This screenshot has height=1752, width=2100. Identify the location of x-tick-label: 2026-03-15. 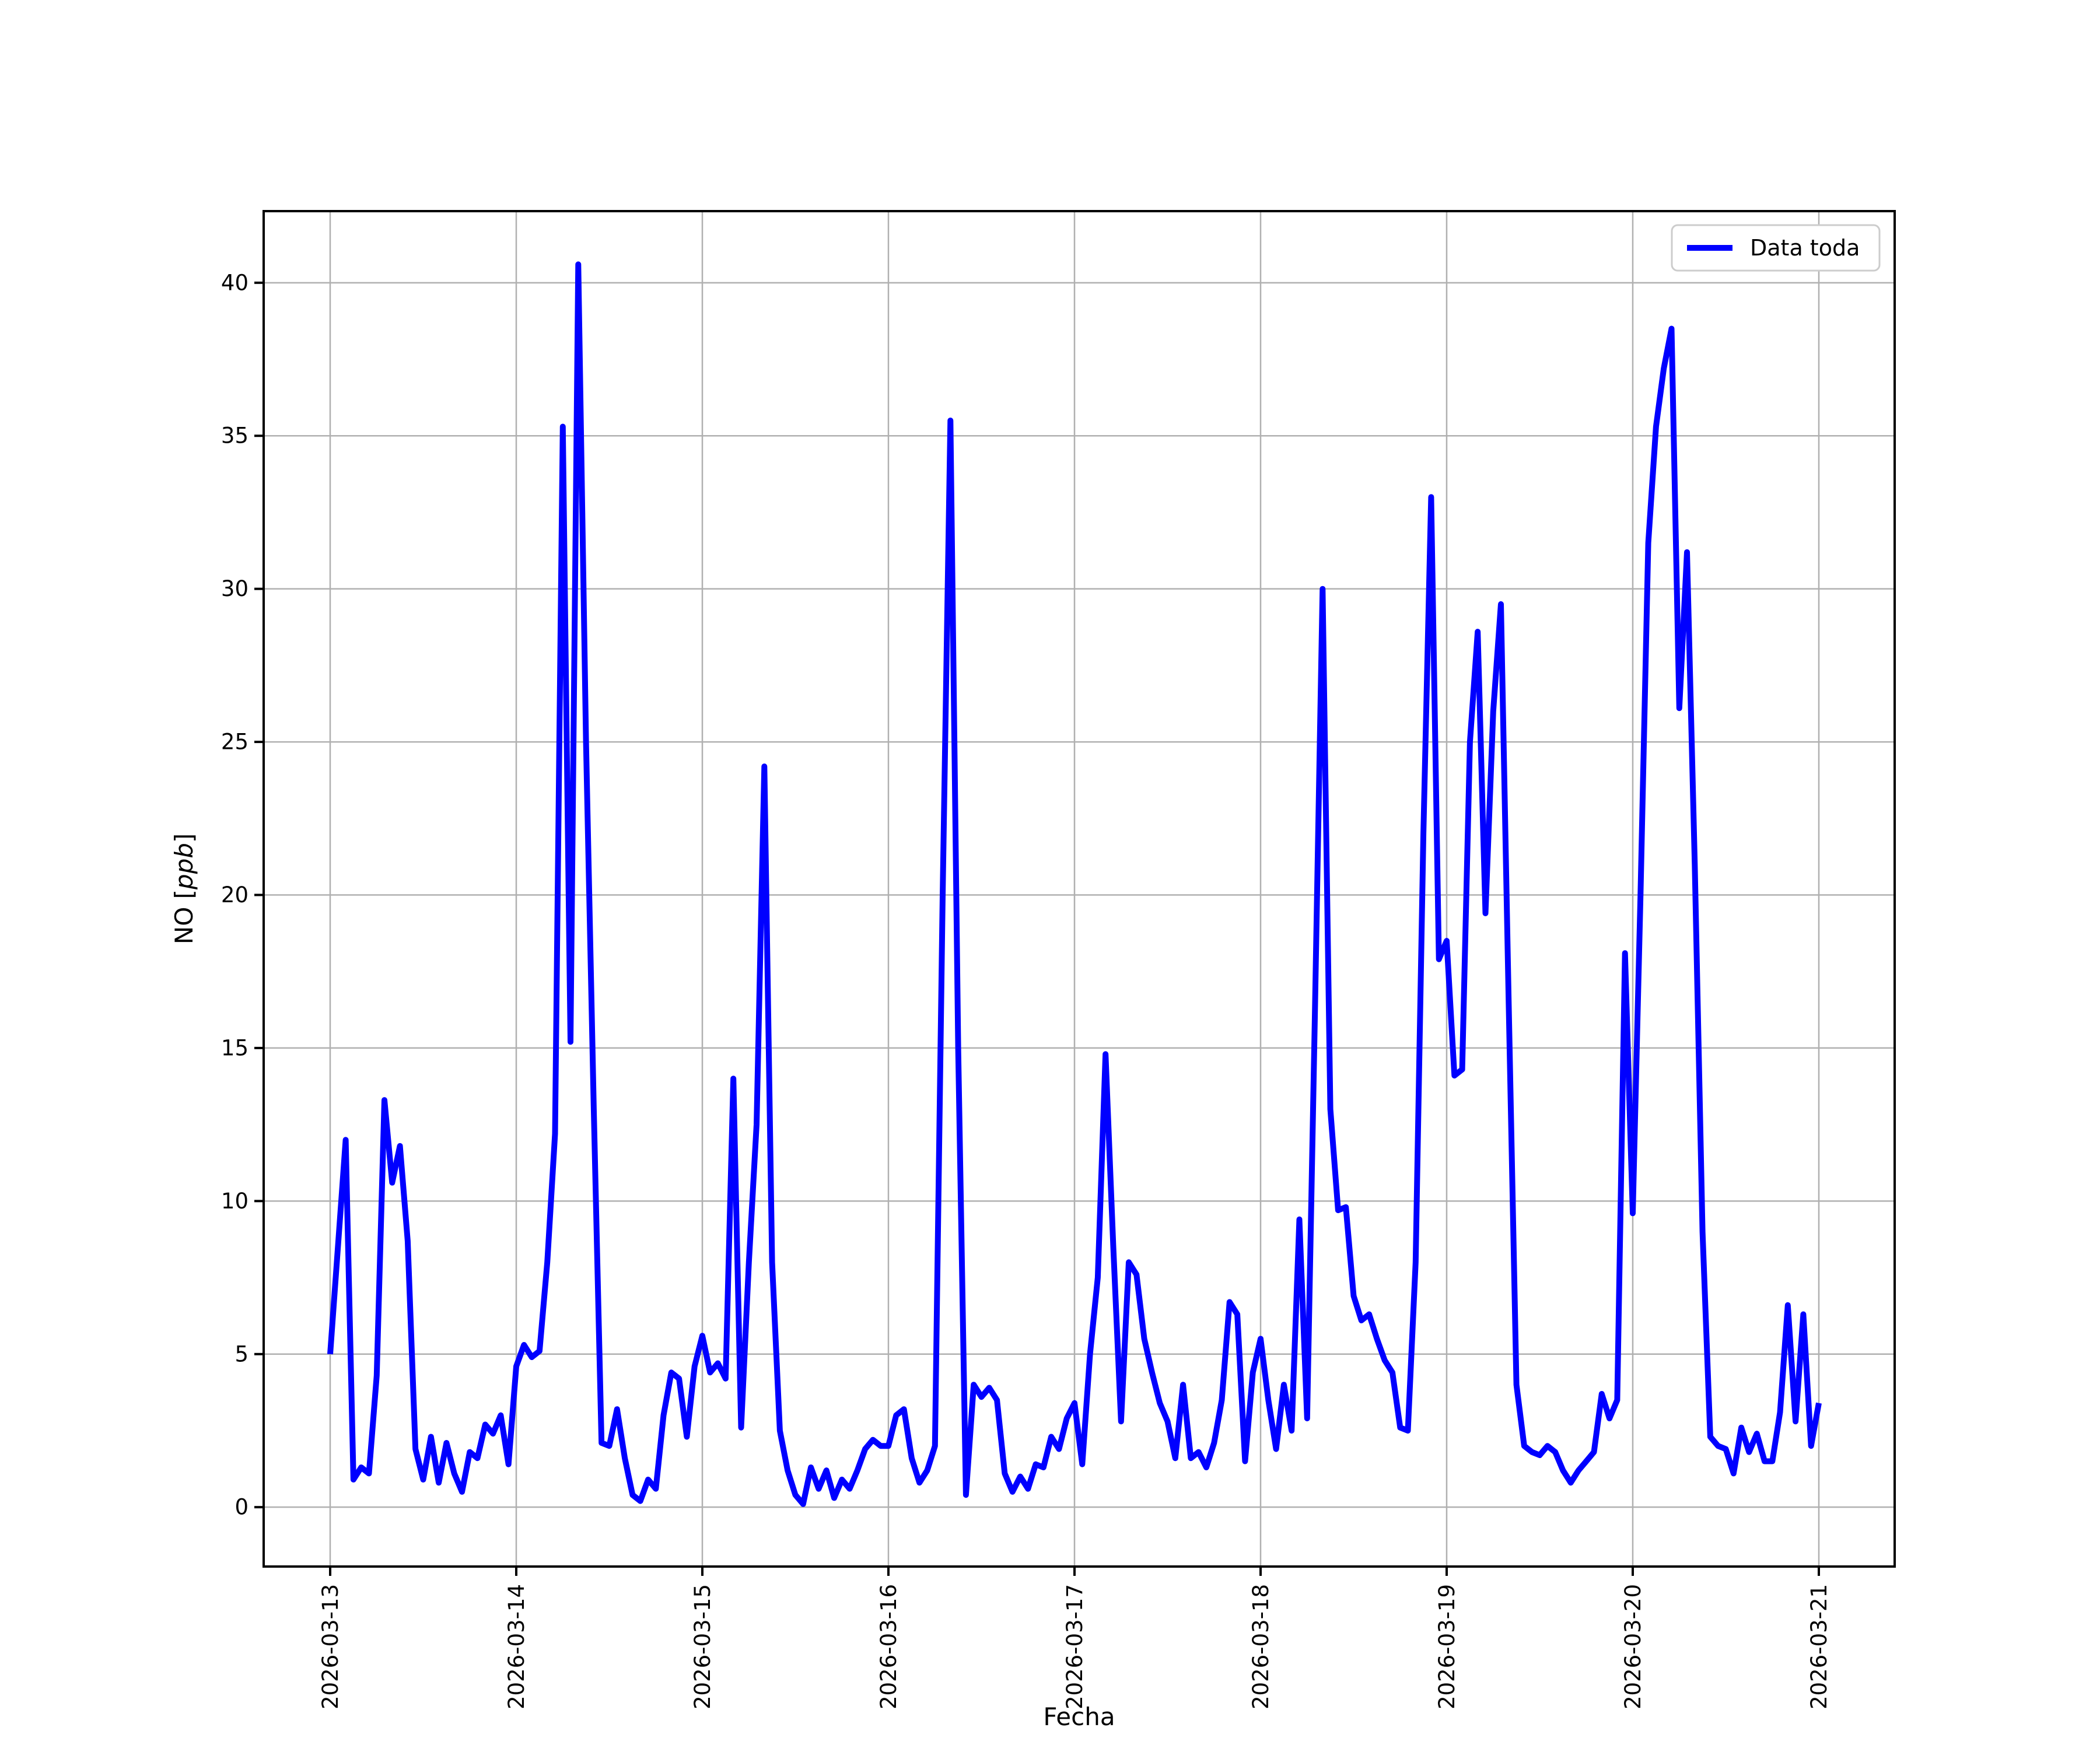
(702, 1647).